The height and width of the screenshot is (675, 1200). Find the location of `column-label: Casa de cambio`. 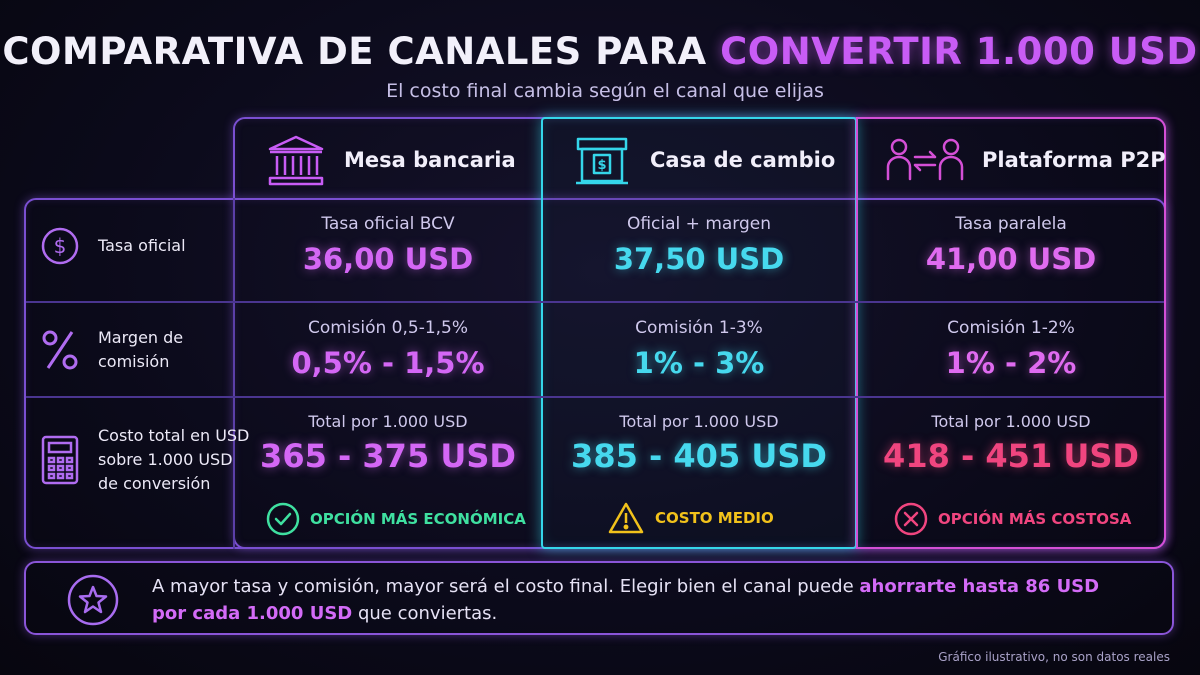

column-label: Casa de cambio is located at coordinates (743, 160).